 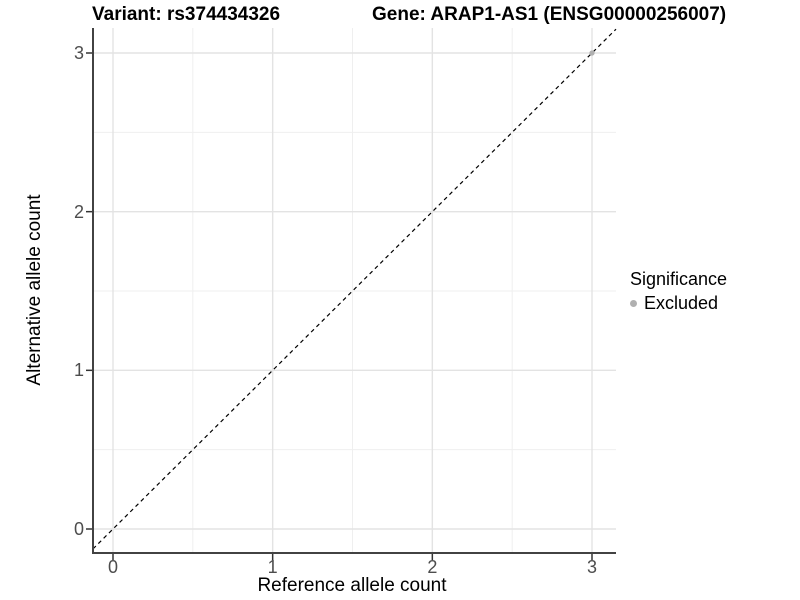 I want to click on legend-item-label: Excluded, so click(x=681, y=303).